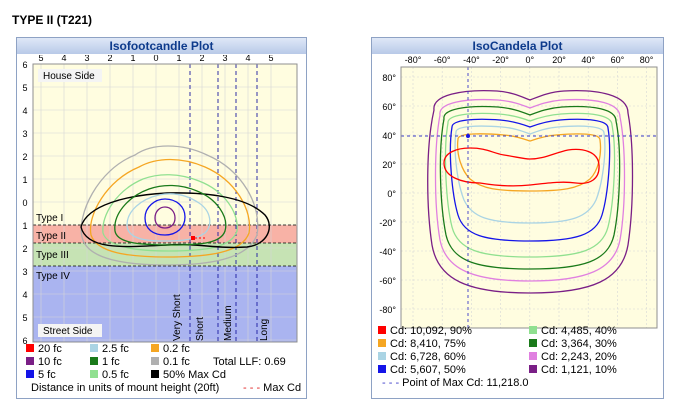 The height and width of the screenshot is (416, 680). I want to click on contour-20pct, so click(530, 190).